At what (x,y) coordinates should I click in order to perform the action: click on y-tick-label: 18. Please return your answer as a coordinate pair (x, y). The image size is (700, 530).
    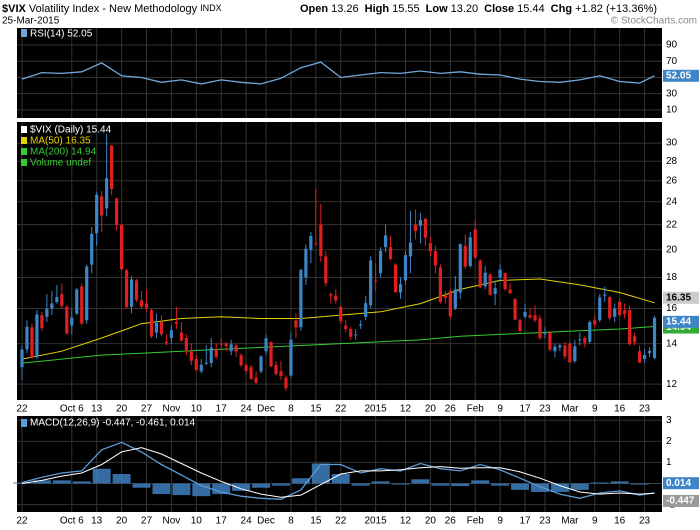
    Looking at the image, I should click on (672, 277).